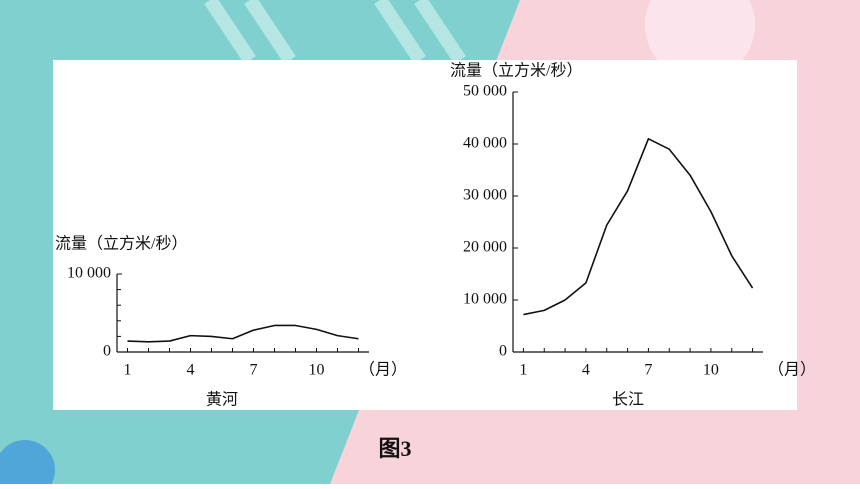  Describe the element at coordinates (628, 400) in the screenshot. I see `chart-title: 长江` at that location.